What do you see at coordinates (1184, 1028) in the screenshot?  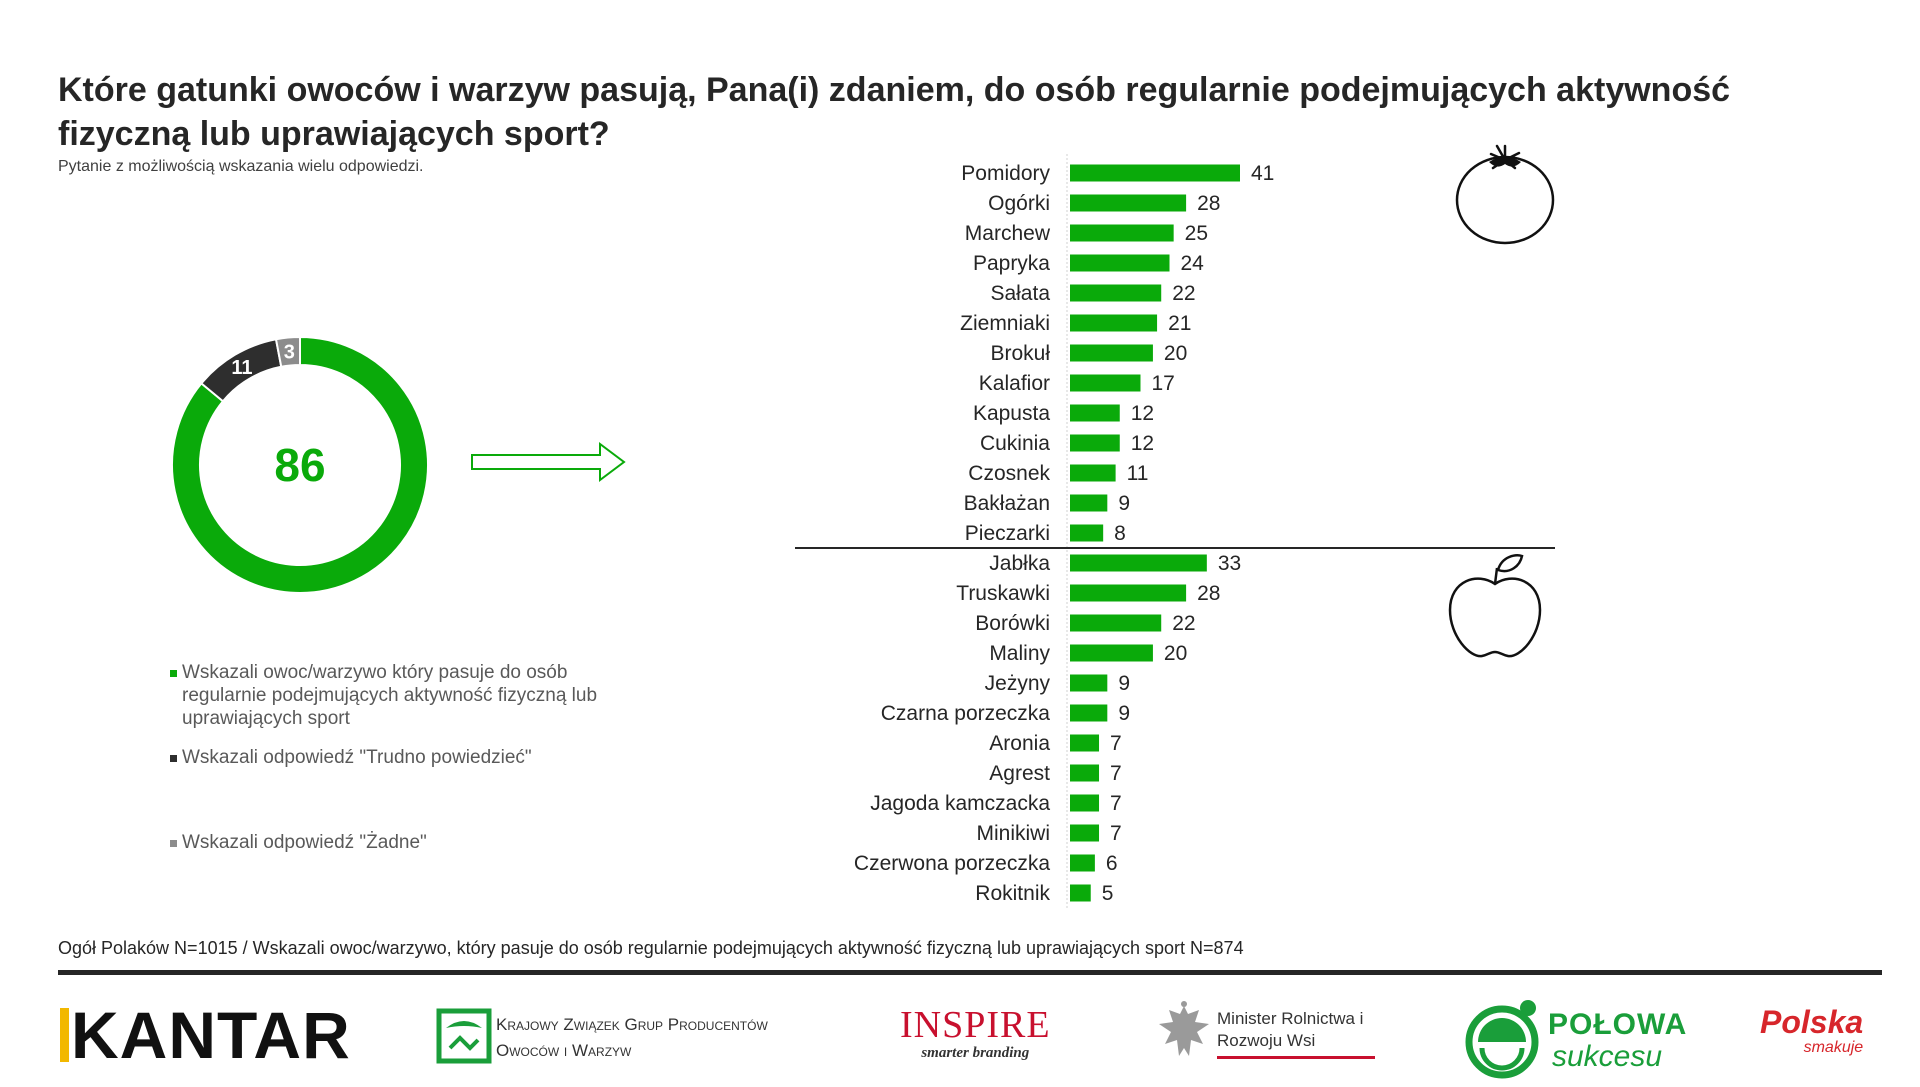 I see `eagle-emblem-icon` at bounding box center [1184, 1028].